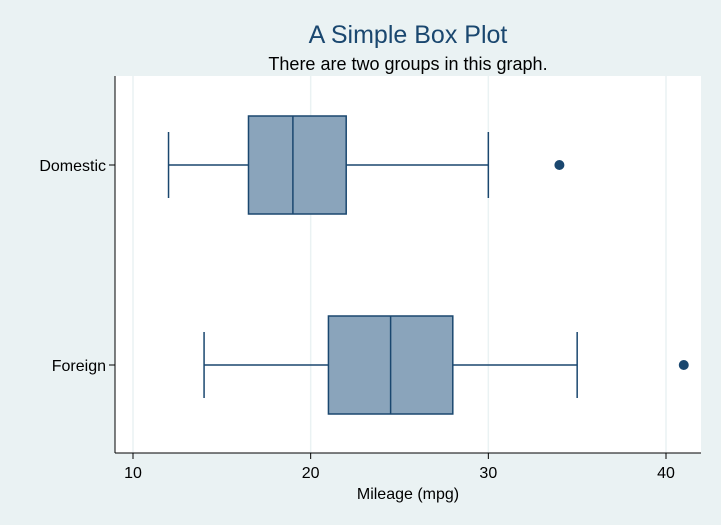  What do you see at coordinates (408, 494) in the screenshot?
I see `x-axis-title: Mileage (mpg)` at bounding box center [408, 494].